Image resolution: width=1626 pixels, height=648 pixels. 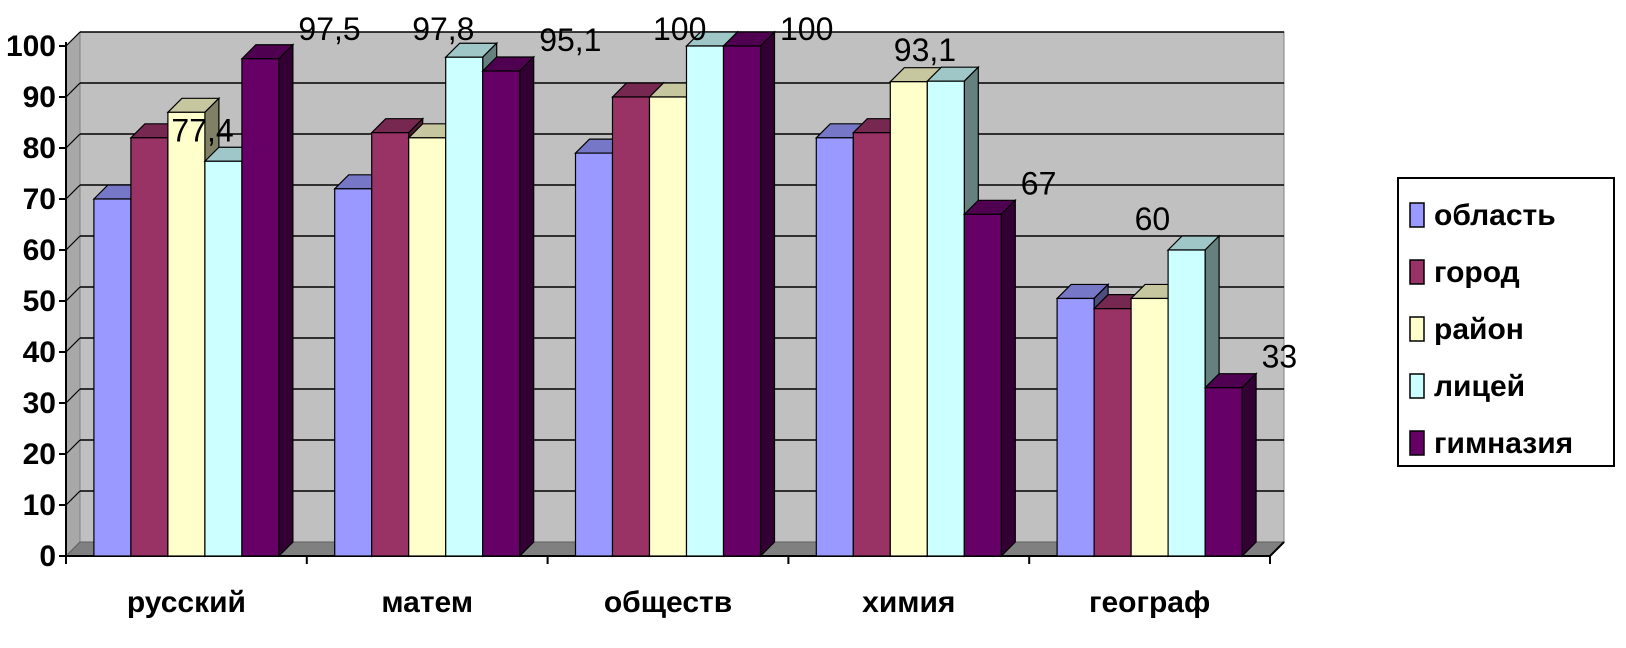 I want to click on legend-label: гимназия, so click(x=1503, y=443).